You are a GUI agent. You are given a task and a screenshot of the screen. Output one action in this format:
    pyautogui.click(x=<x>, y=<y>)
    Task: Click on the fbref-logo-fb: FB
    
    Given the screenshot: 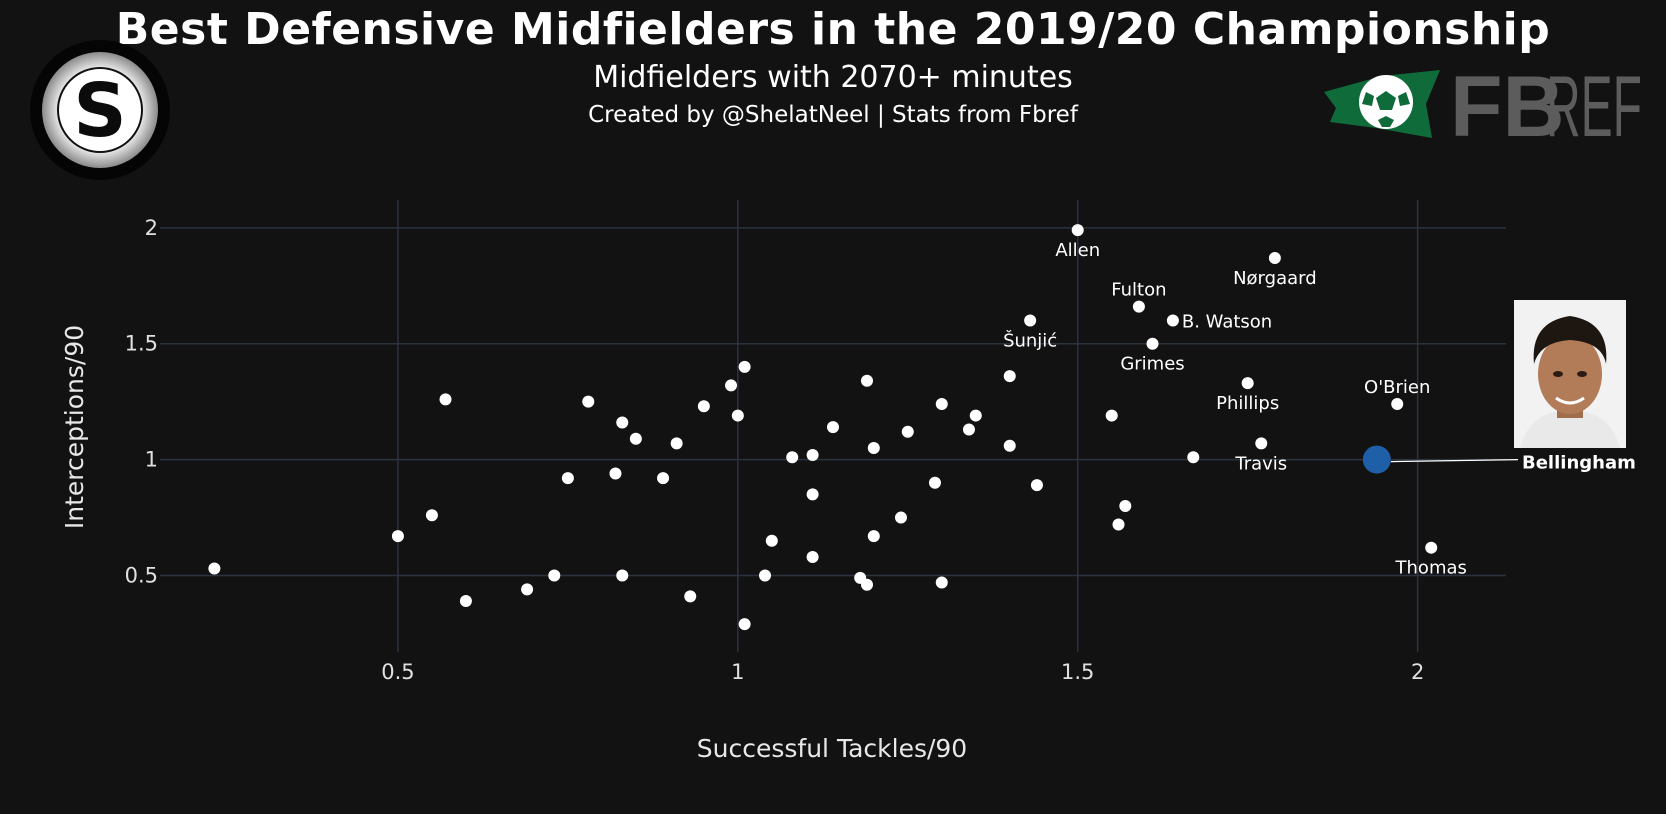 What is the action you would take?
    pyautogui.click(x=1507, y=104)
    